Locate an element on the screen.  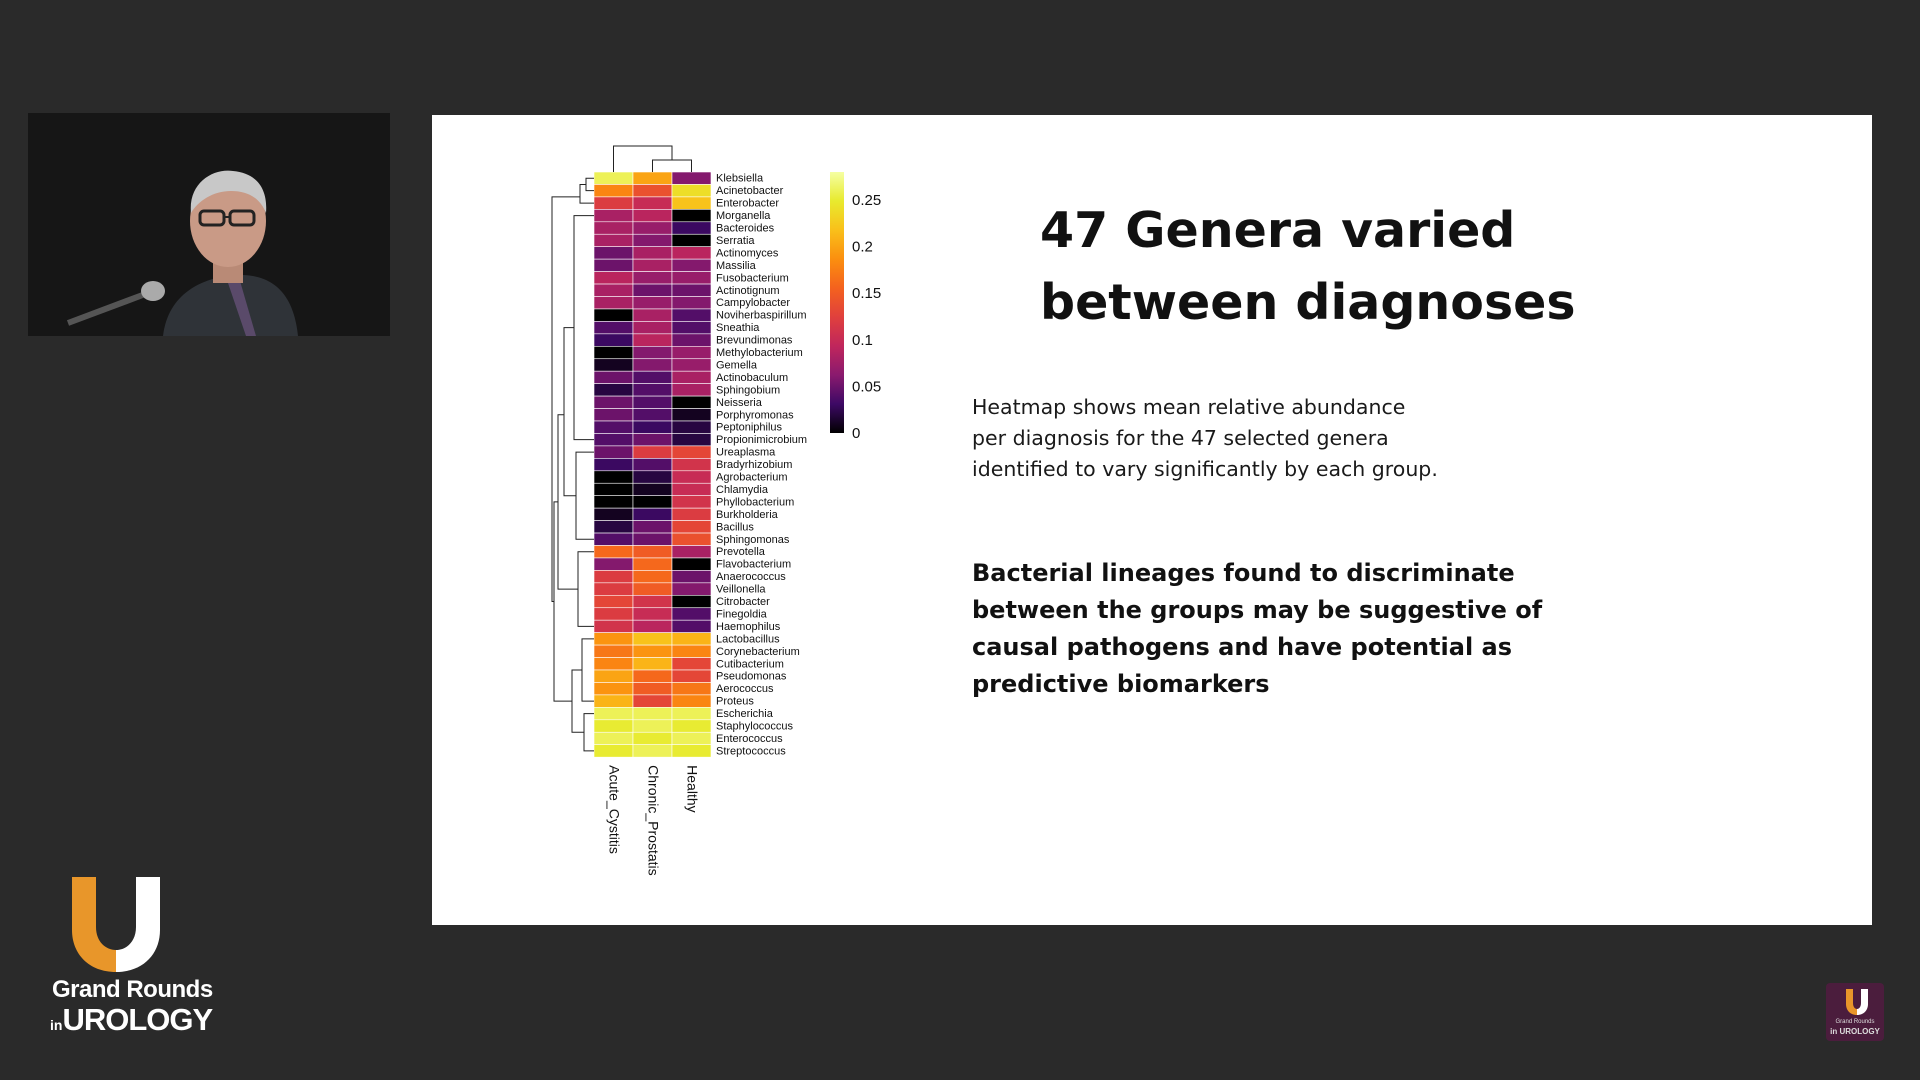
watermark-text: in UROLOGY is located at coordinates (1855, 1031).